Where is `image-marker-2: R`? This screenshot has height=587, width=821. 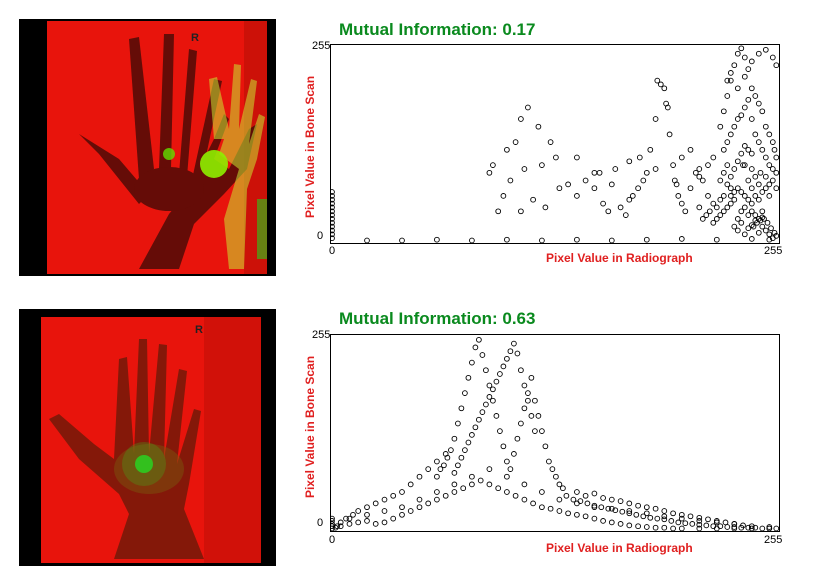 image-marker-2: R is located at coordinates (199, 330).